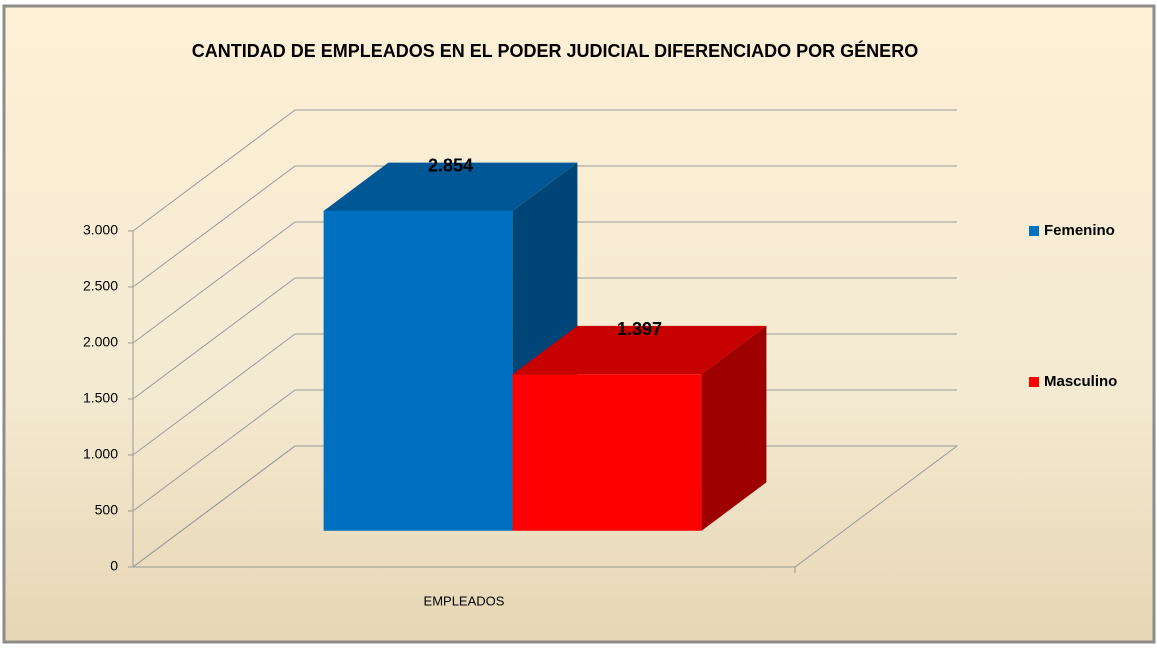  Describe the element at coordinates (100, 230) in the screenshot. I see `y-tick-label: 3.000` at that location.